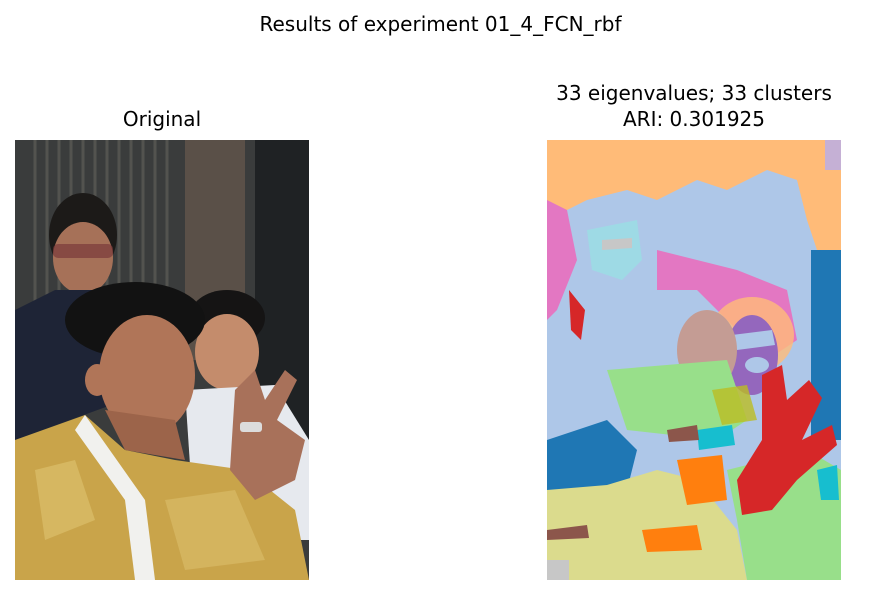 The image size is (881, 595). What do you see at coordinates (162, 119) in the screenshot?
I see `original-image-title: Original` at bounding box center [162, 119].